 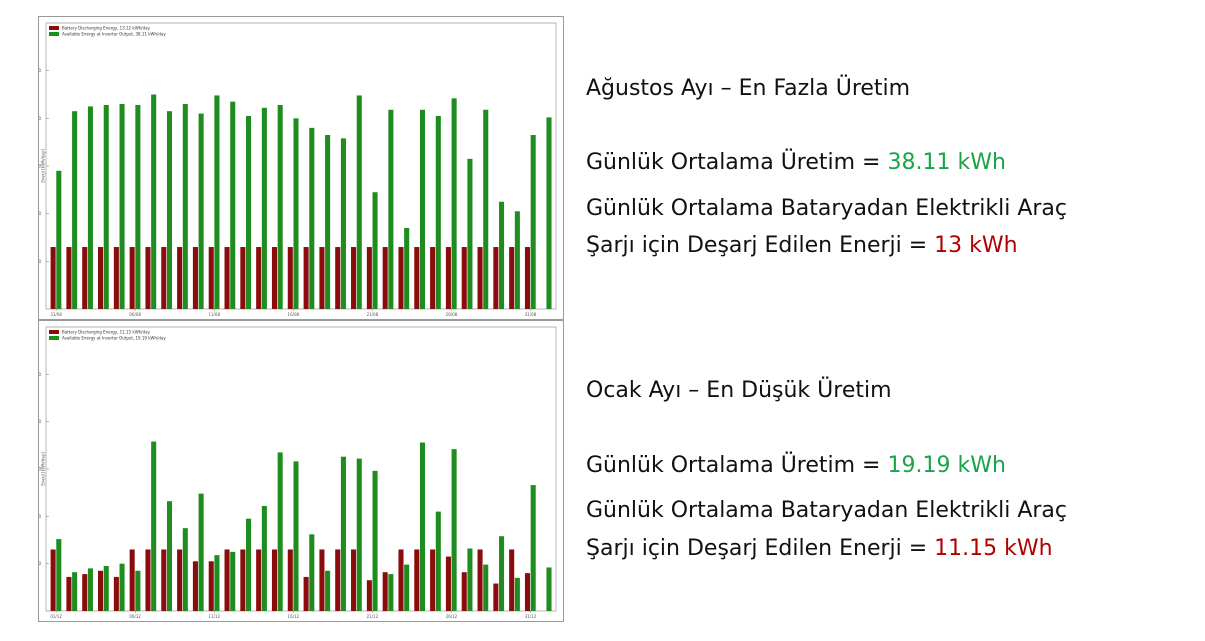 What do you see at coordinates (946, 465) in the screenshot?
I see `avg-production-value: 19.19 kWh` at bounding box center [946, 465].